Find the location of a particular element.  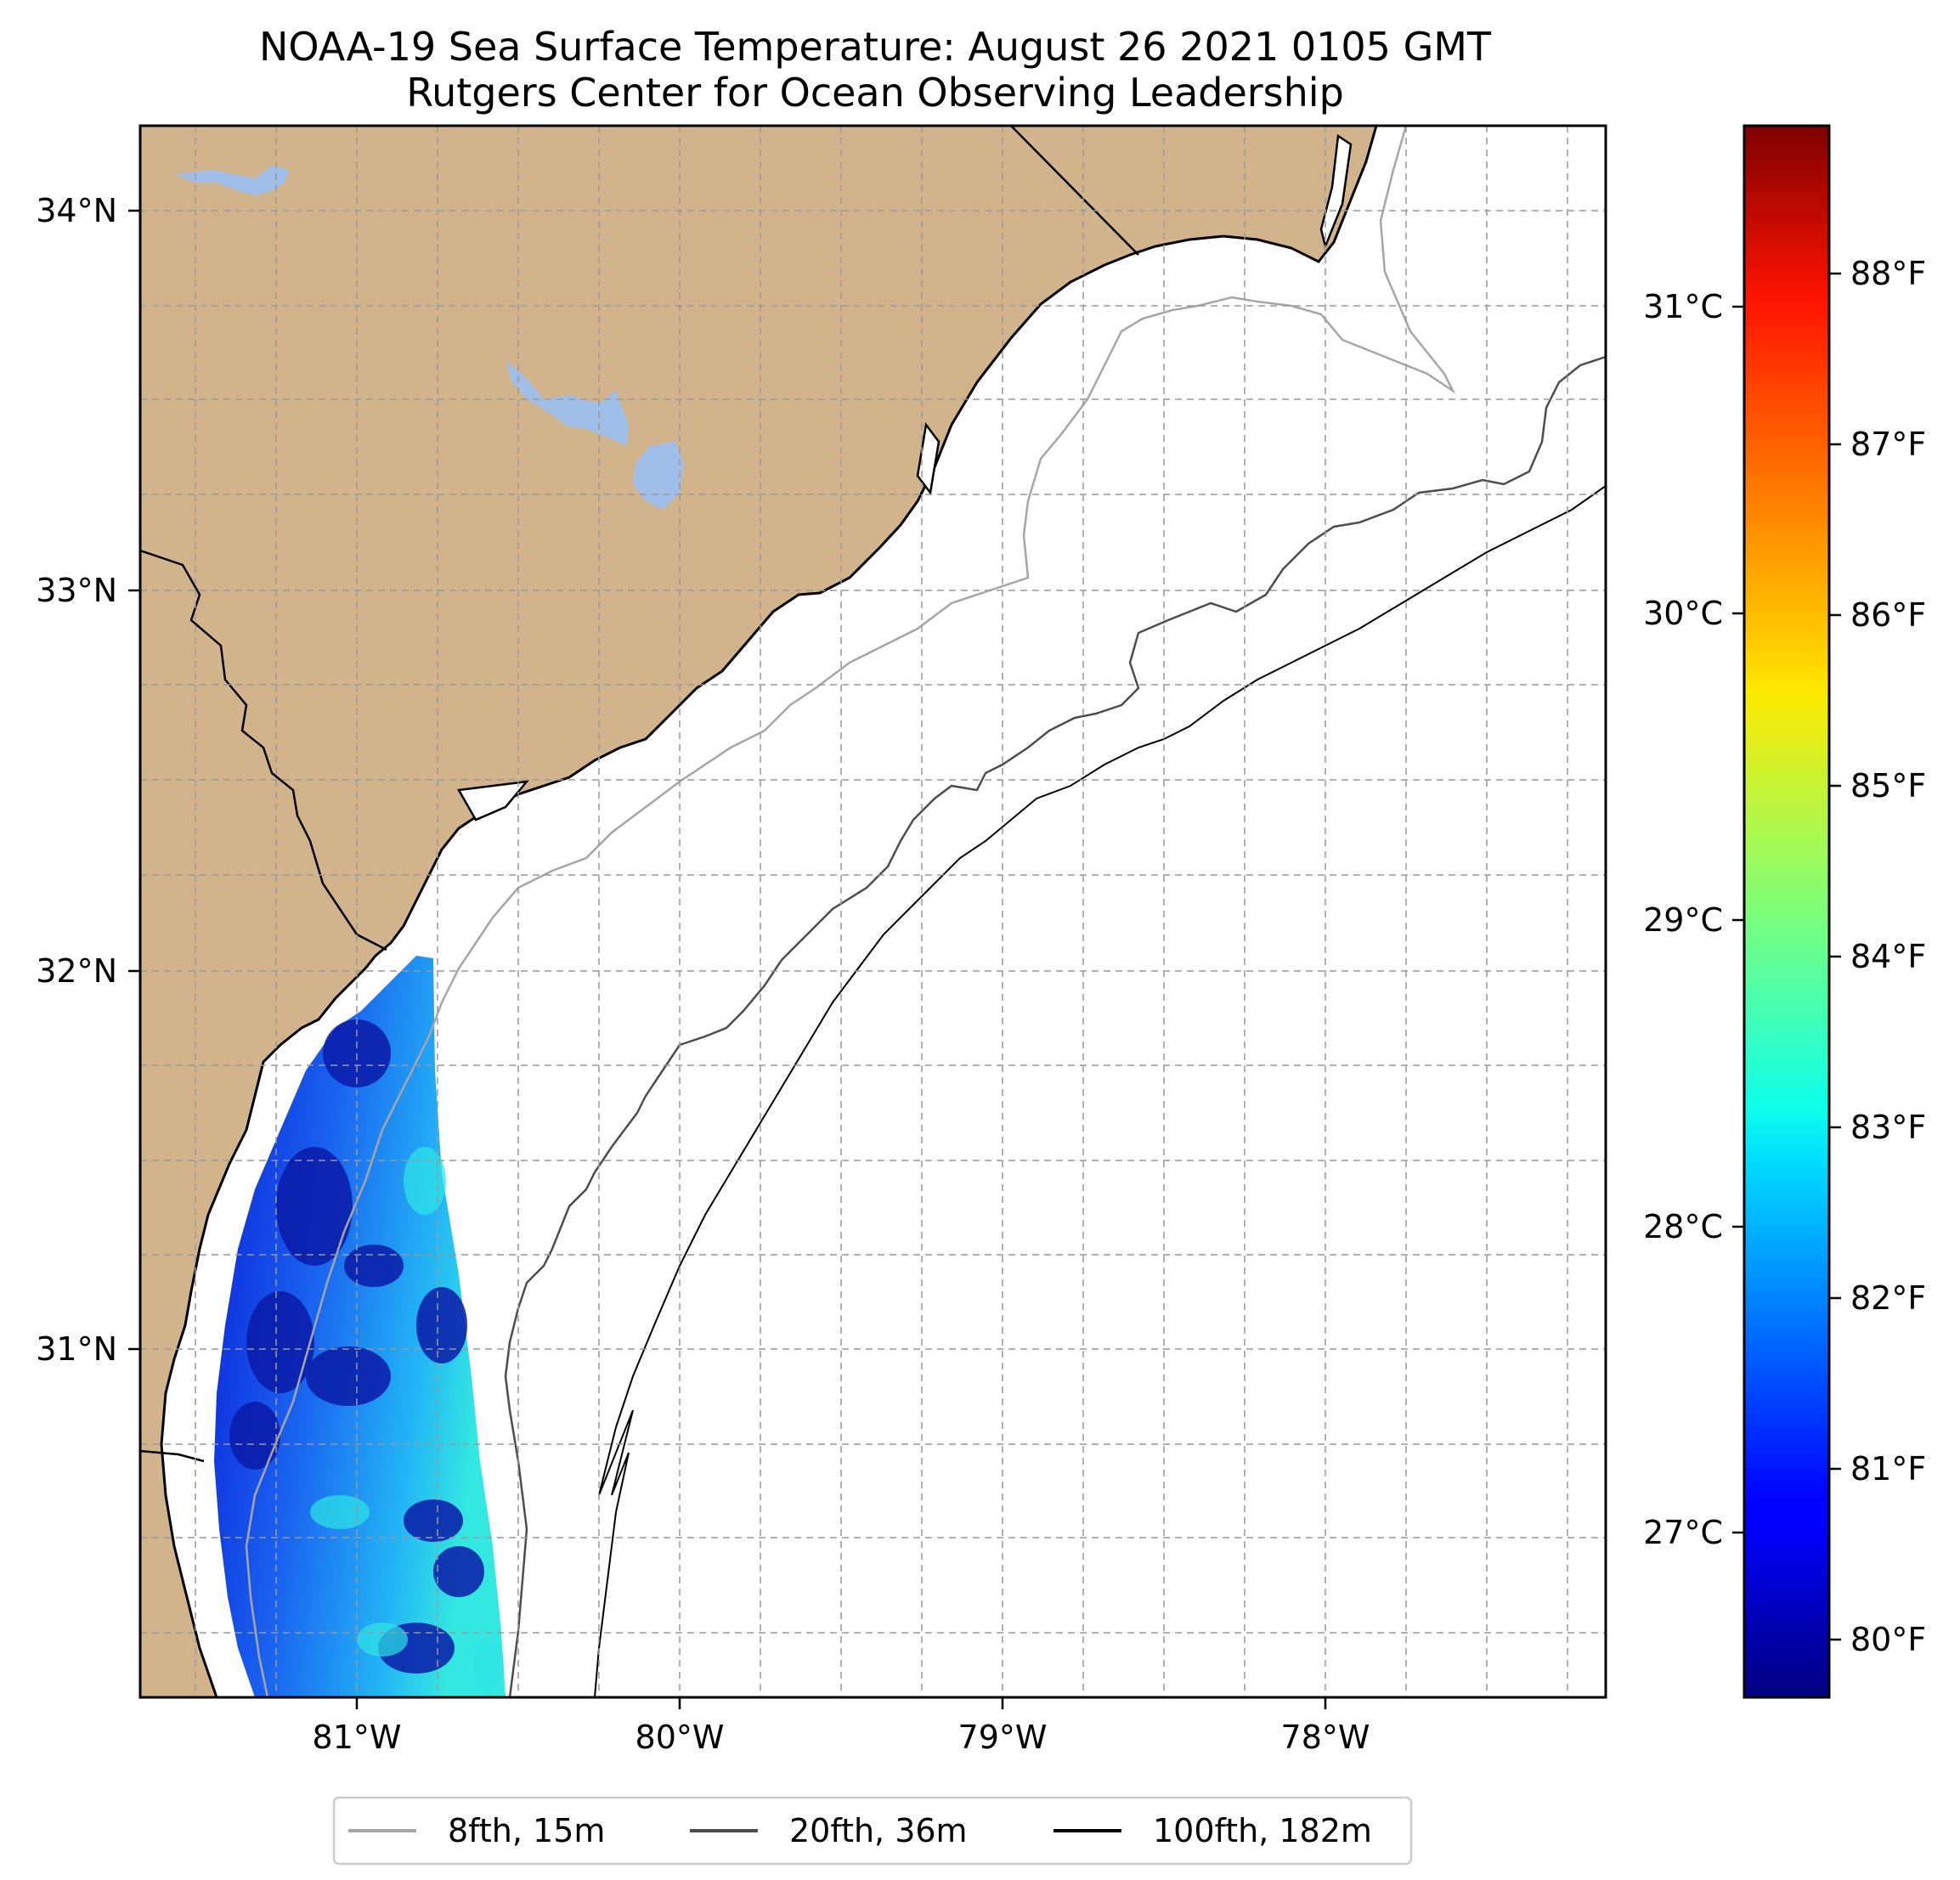

lat-label-31: 31°N is located at coordinates (76, 1349).